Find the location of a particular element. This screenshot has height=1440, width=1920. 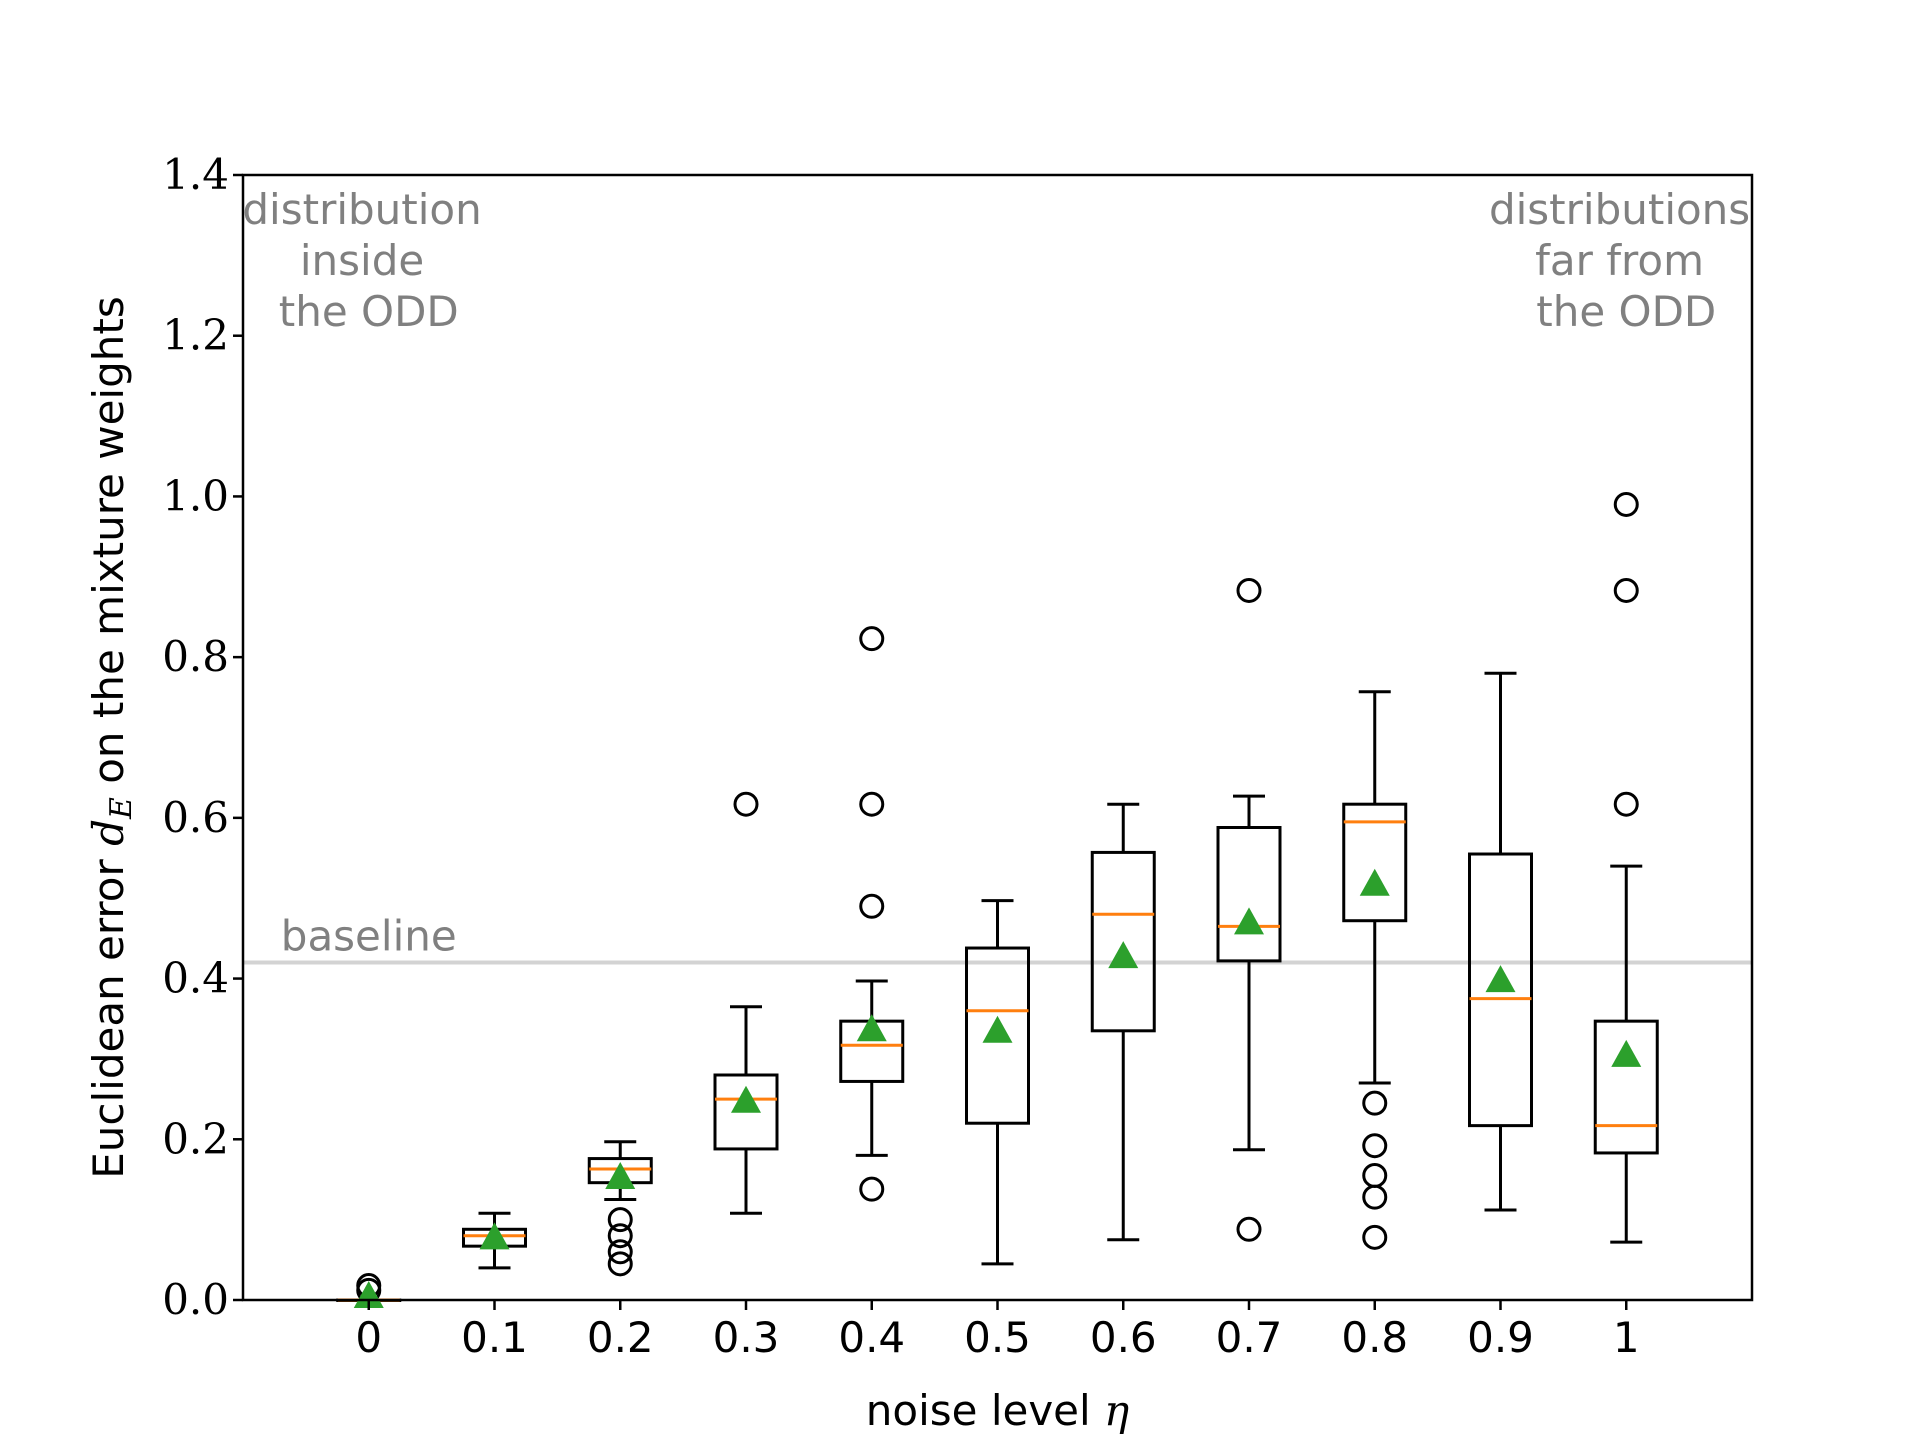

box-group-0.7 is located at coordinates (1249, 909).